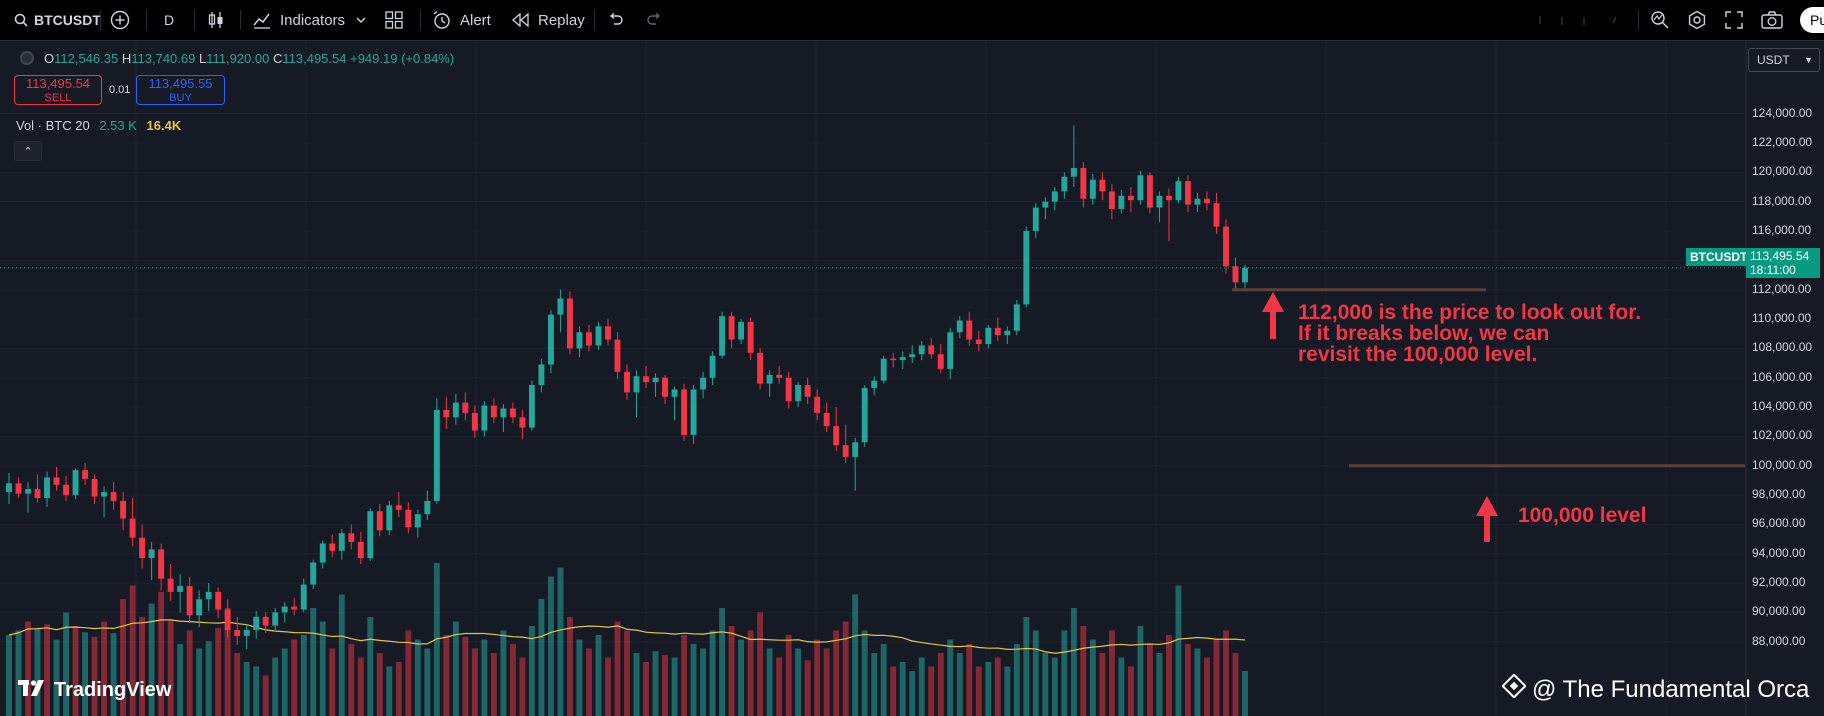  Describe the element at coordinates (1719, 257) in the screenshot. I see `symbol-price-tag: BTCUSDT` at that location.